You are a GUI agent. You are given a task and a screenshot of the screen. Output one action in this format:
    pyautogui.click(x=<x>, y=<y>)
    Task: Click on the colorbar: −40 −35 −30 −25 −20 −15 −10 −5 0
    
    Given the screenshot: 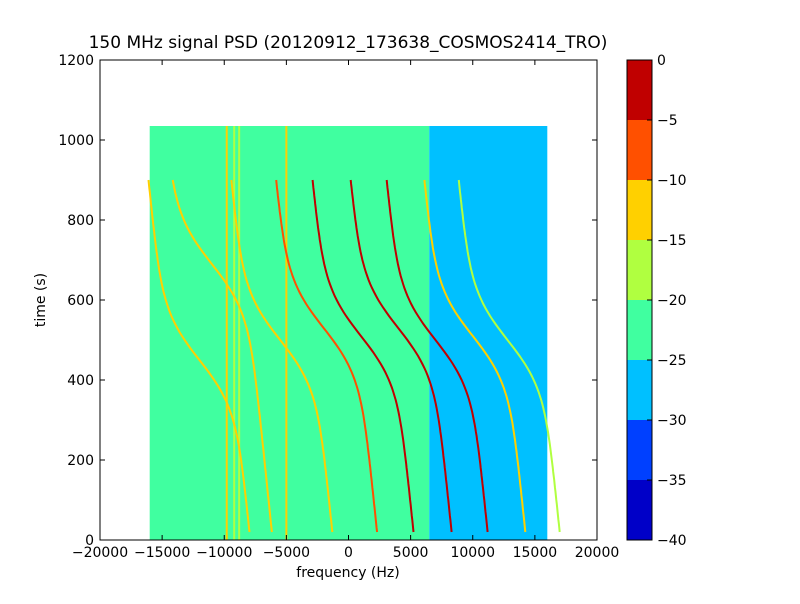 What is the action you would take?
    pyautogui.click(x=656, y=301)
    